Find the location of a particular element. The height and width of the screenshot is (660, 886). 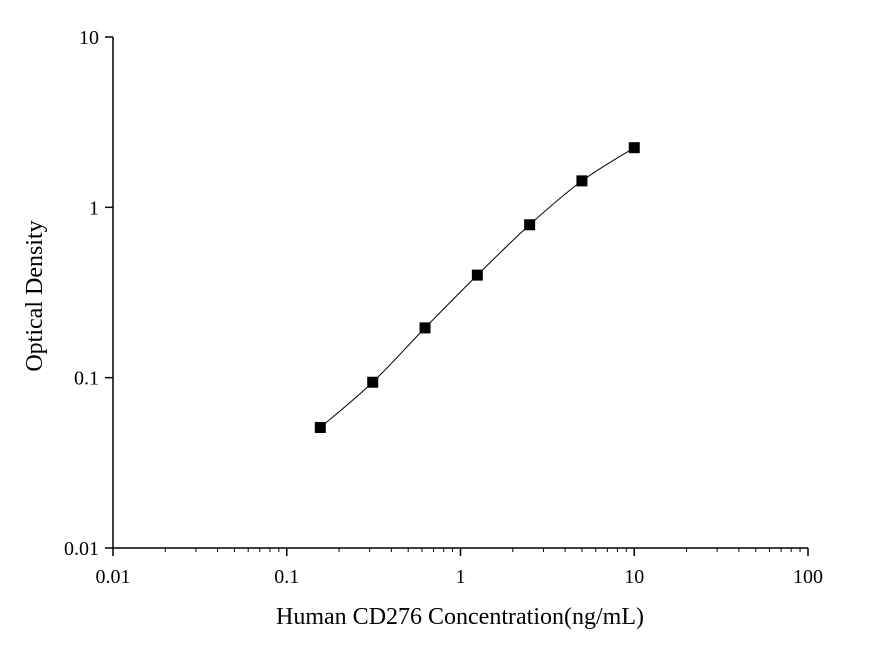

y-tick-labels: 0.01 0.1 1 10 is located at coordinates (81, 293).